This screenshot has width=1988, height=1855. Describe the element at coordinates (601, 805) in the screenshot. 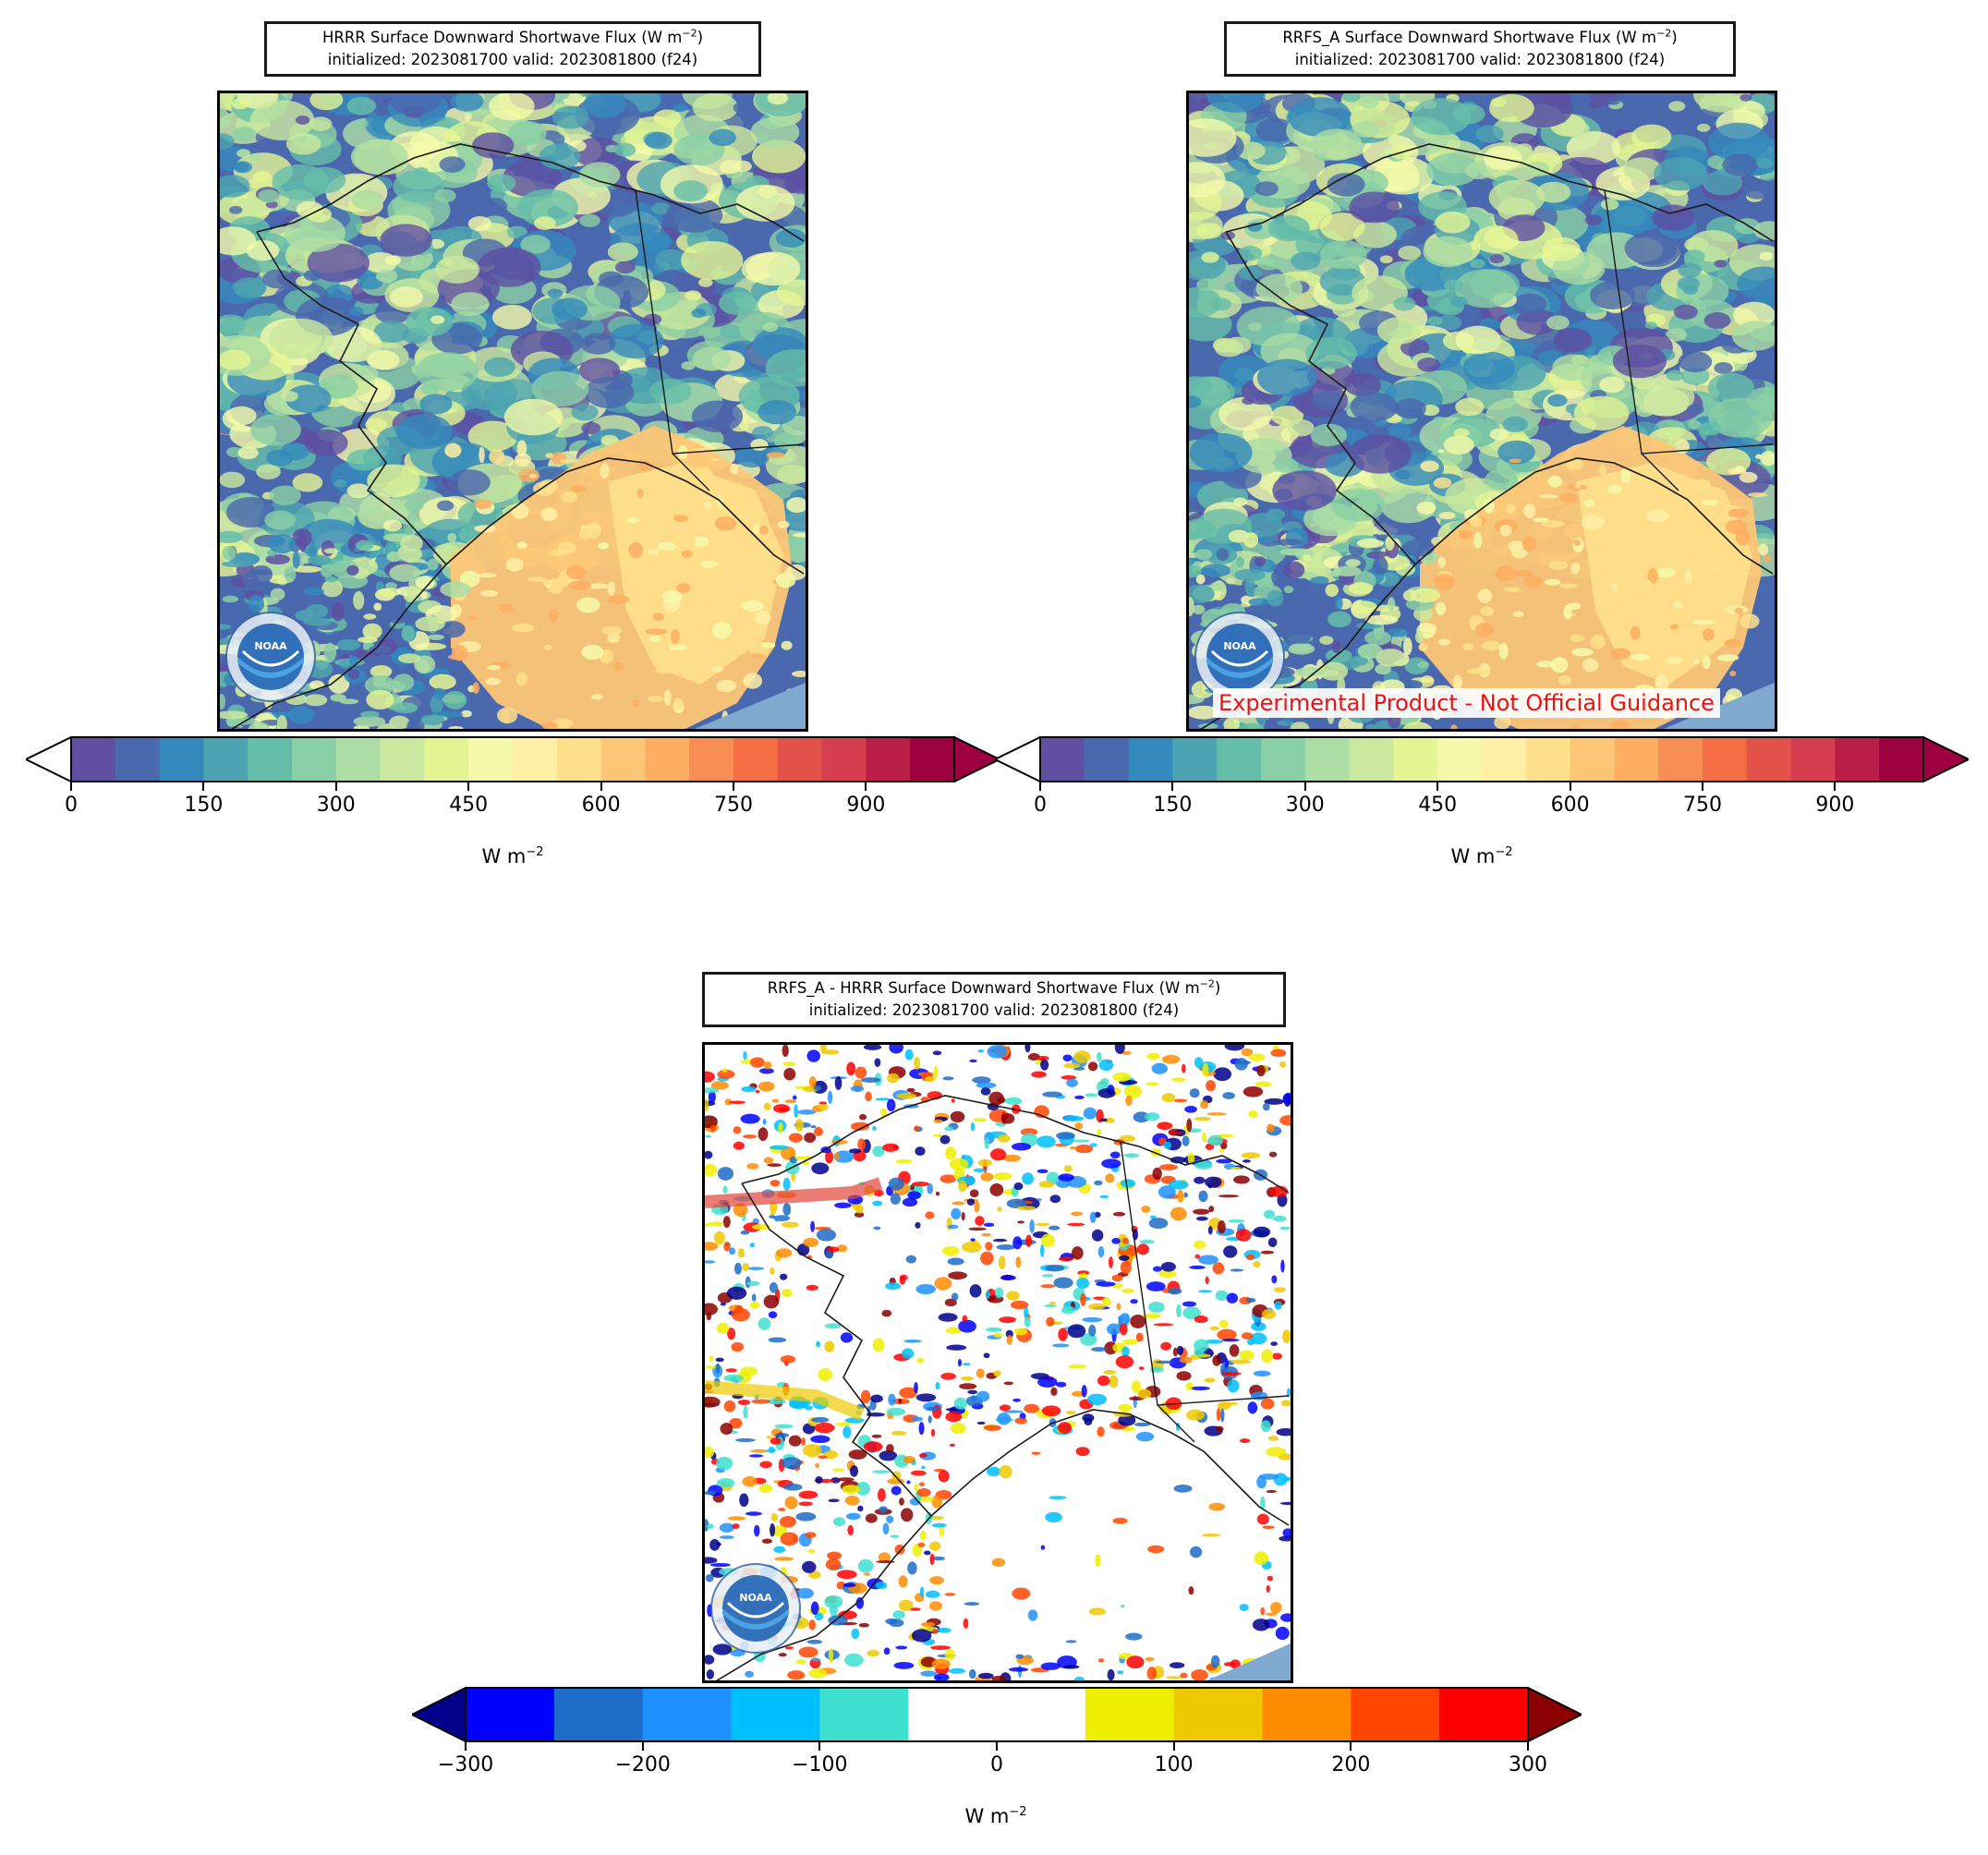

I see `colorbar-tick-label: 600` at that location.